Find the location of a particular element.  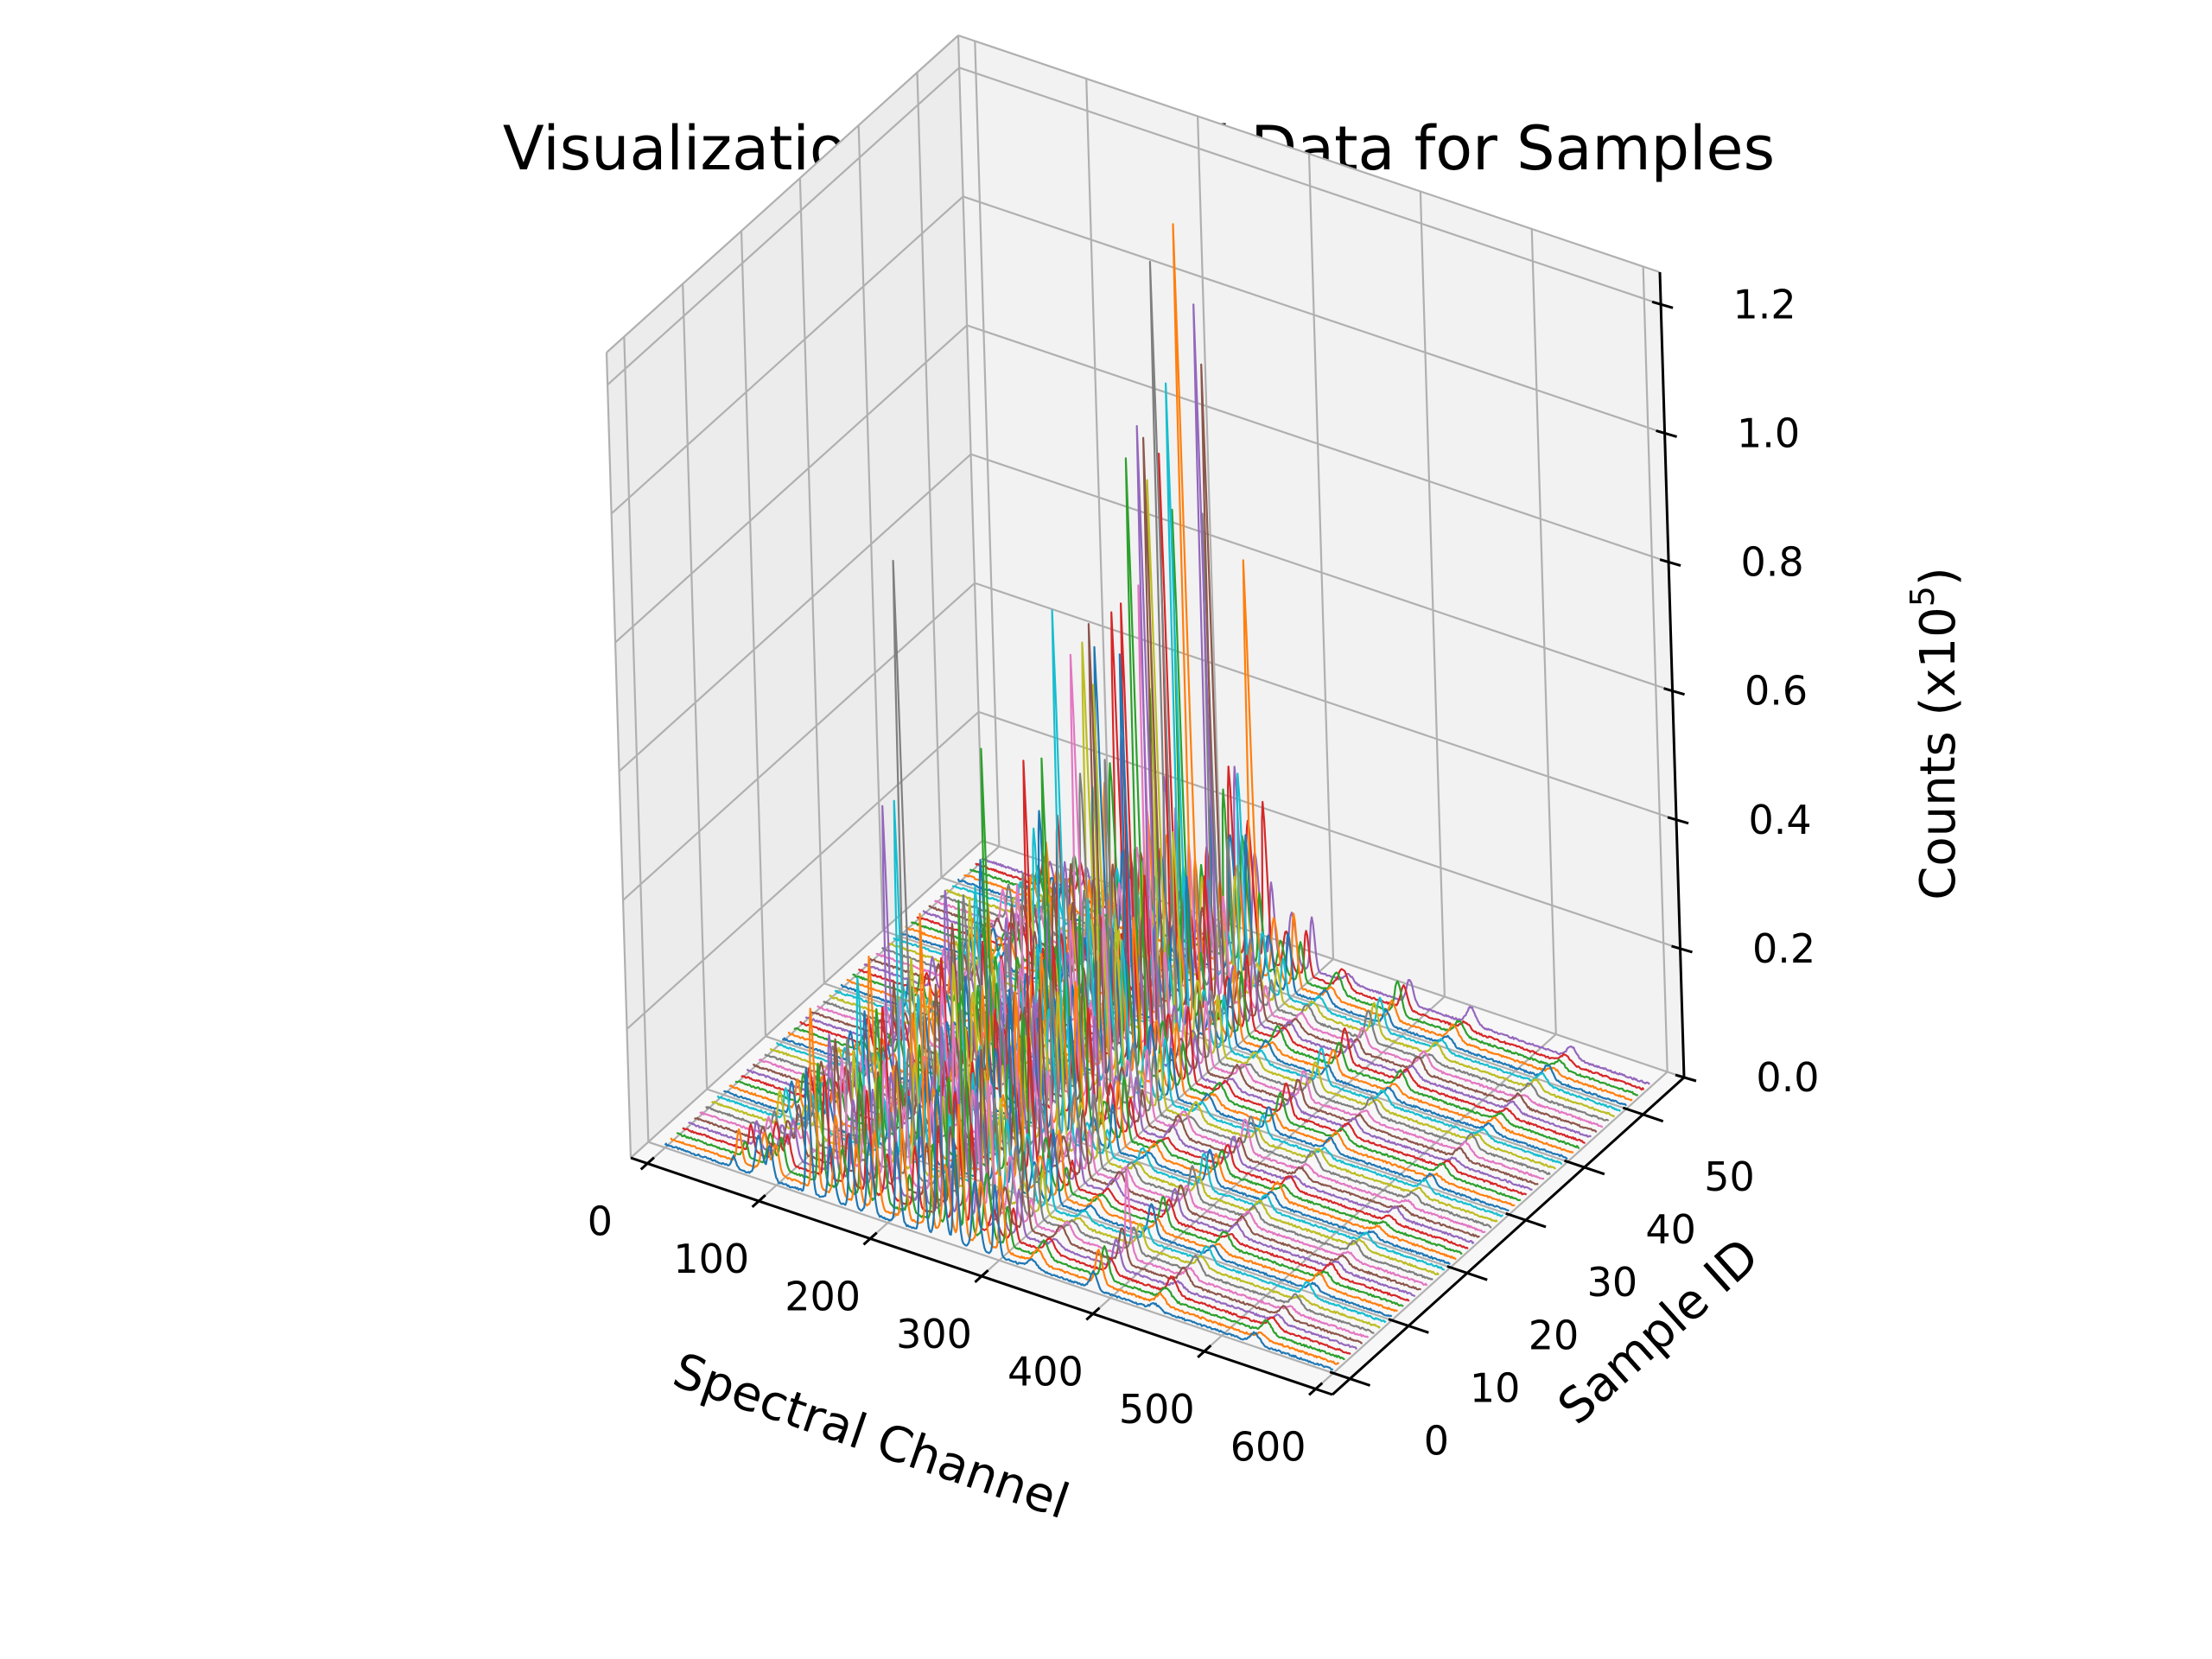

z-axis-label: Counts (x105) is located at coordinates (1935, 733).